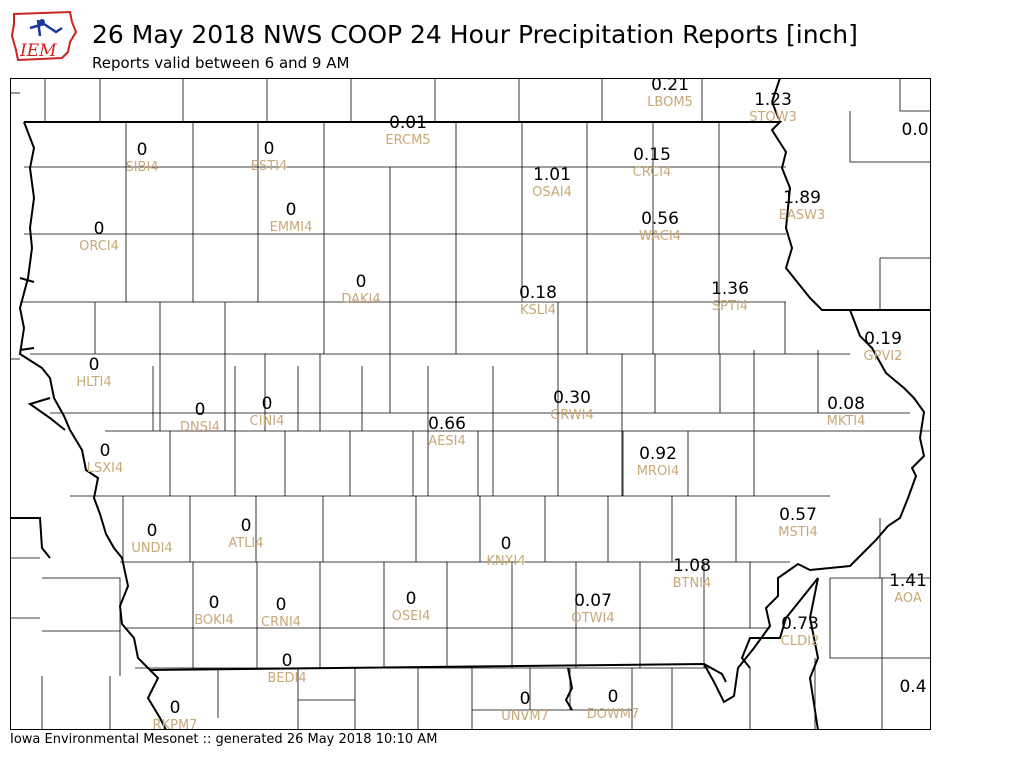 The width and height of the screenshot is (1024, 768). I want to click on station-id: CLDI2, so click(800, 641).